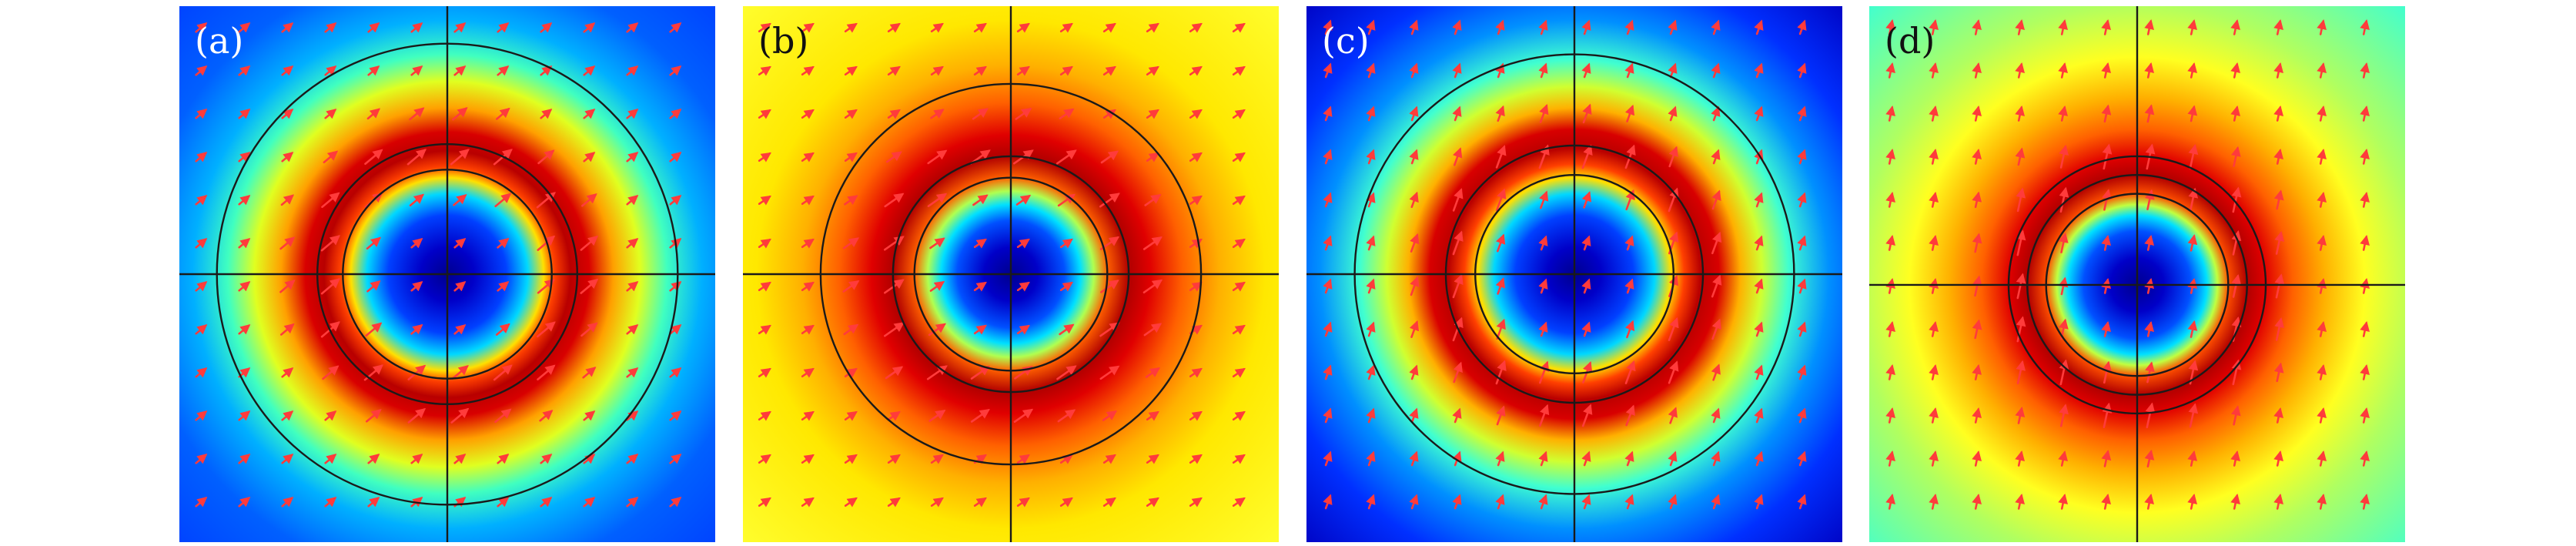 The width and height of the screenshot is (2576, 546). What do you see at coordinates (220, 41) in the screenshot?
I see `panel-label: (a)` at bounding box center [220, 41].